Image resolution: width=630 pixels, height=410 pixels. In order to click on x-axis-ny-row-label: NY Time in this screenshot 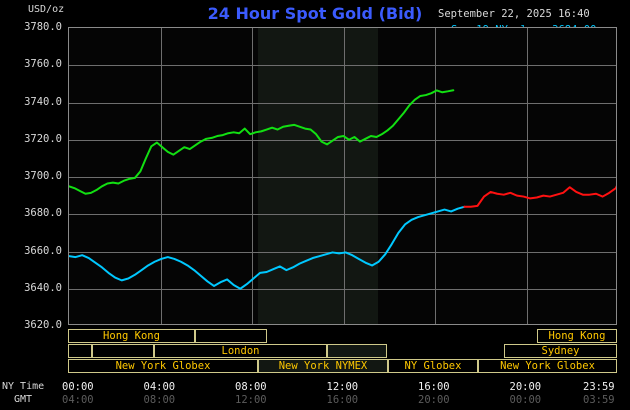, I will do `click(23, 386)`.